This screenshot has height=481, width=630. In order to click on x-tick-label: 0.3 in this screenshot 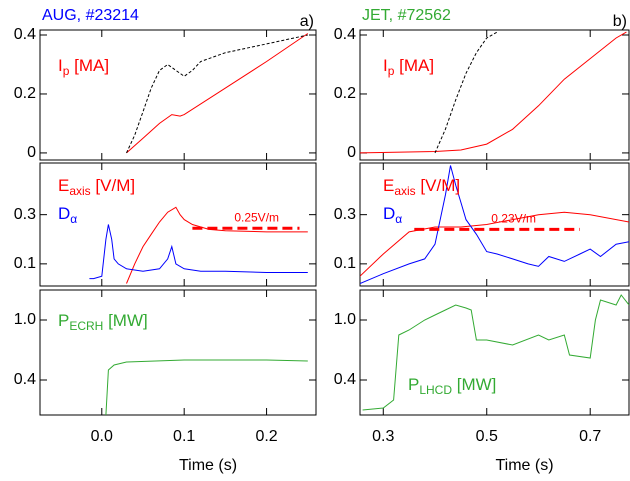, I will do `click(383, 436)`.